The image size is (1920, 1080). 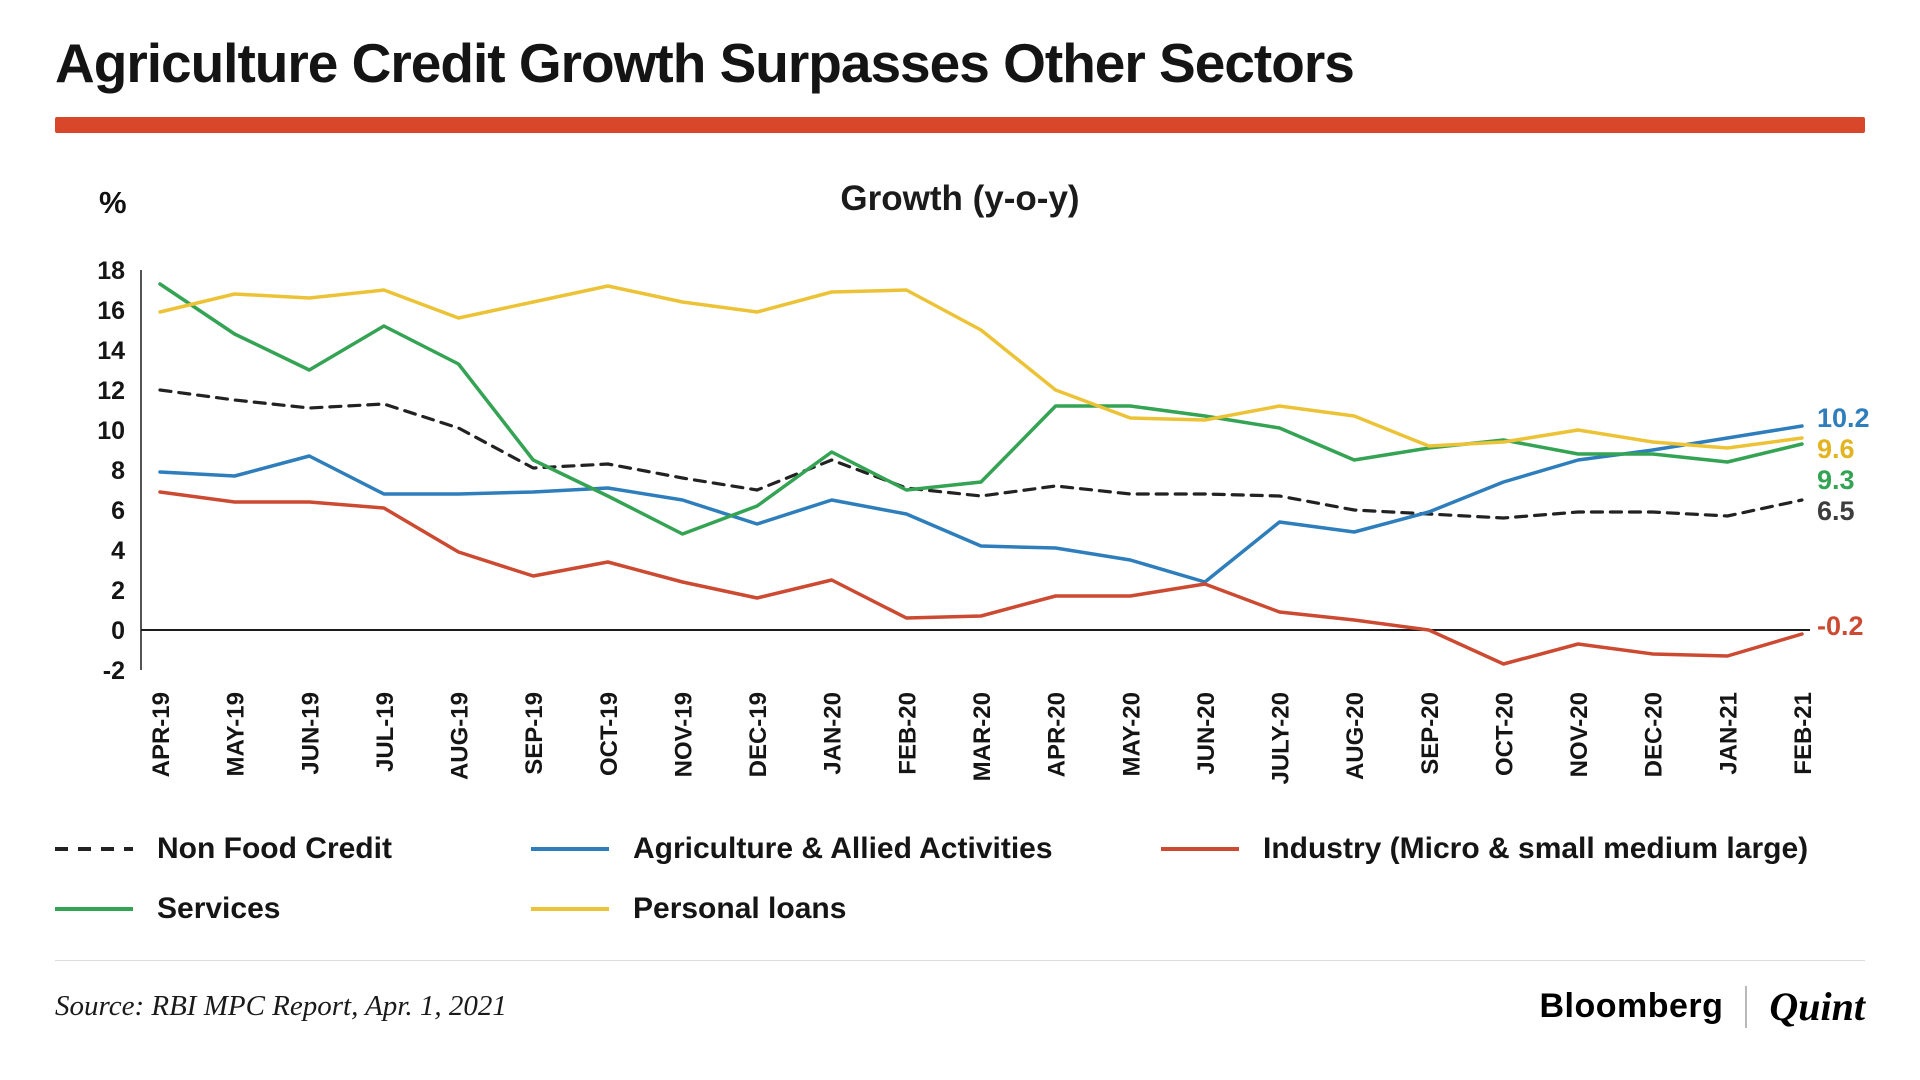 I want to click on svg-text: 18, so click(x=111, y=271).